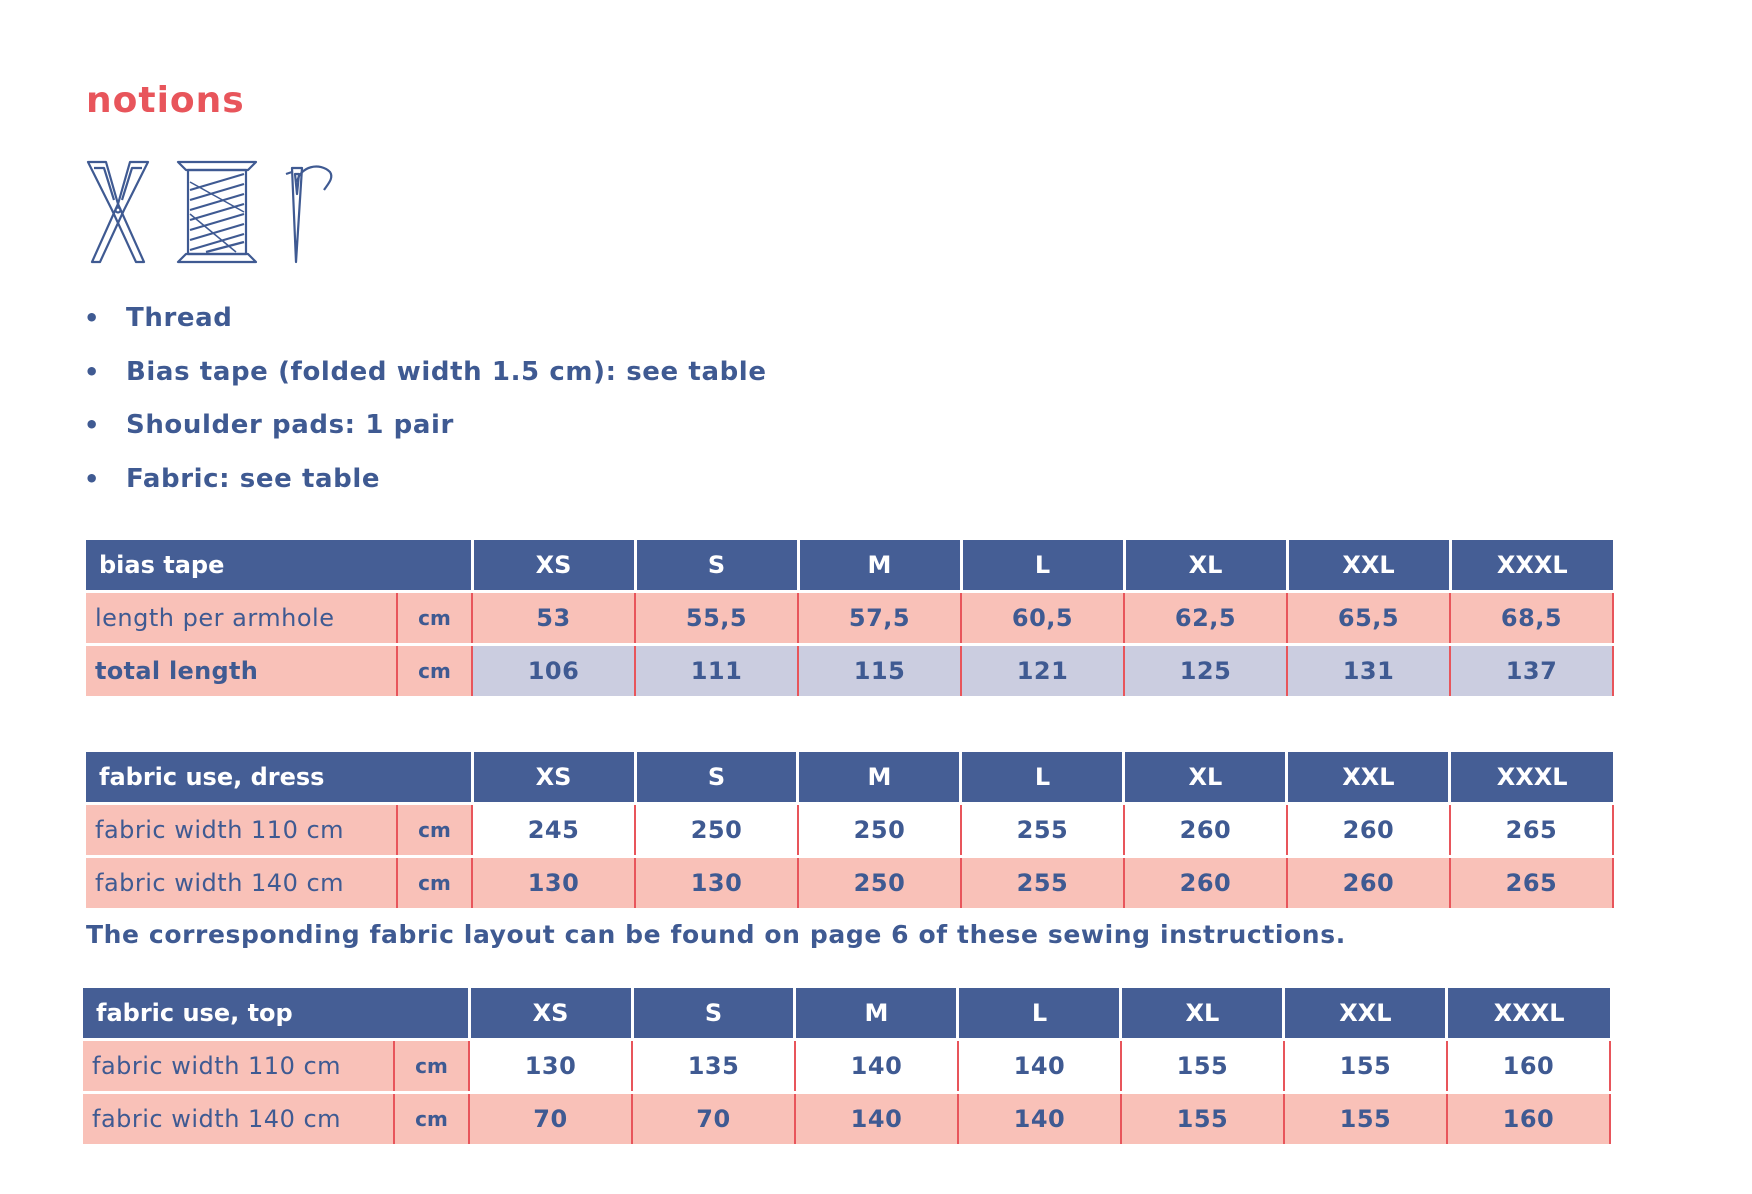  I want to click on table-cell: 255, so click(1041, 829).